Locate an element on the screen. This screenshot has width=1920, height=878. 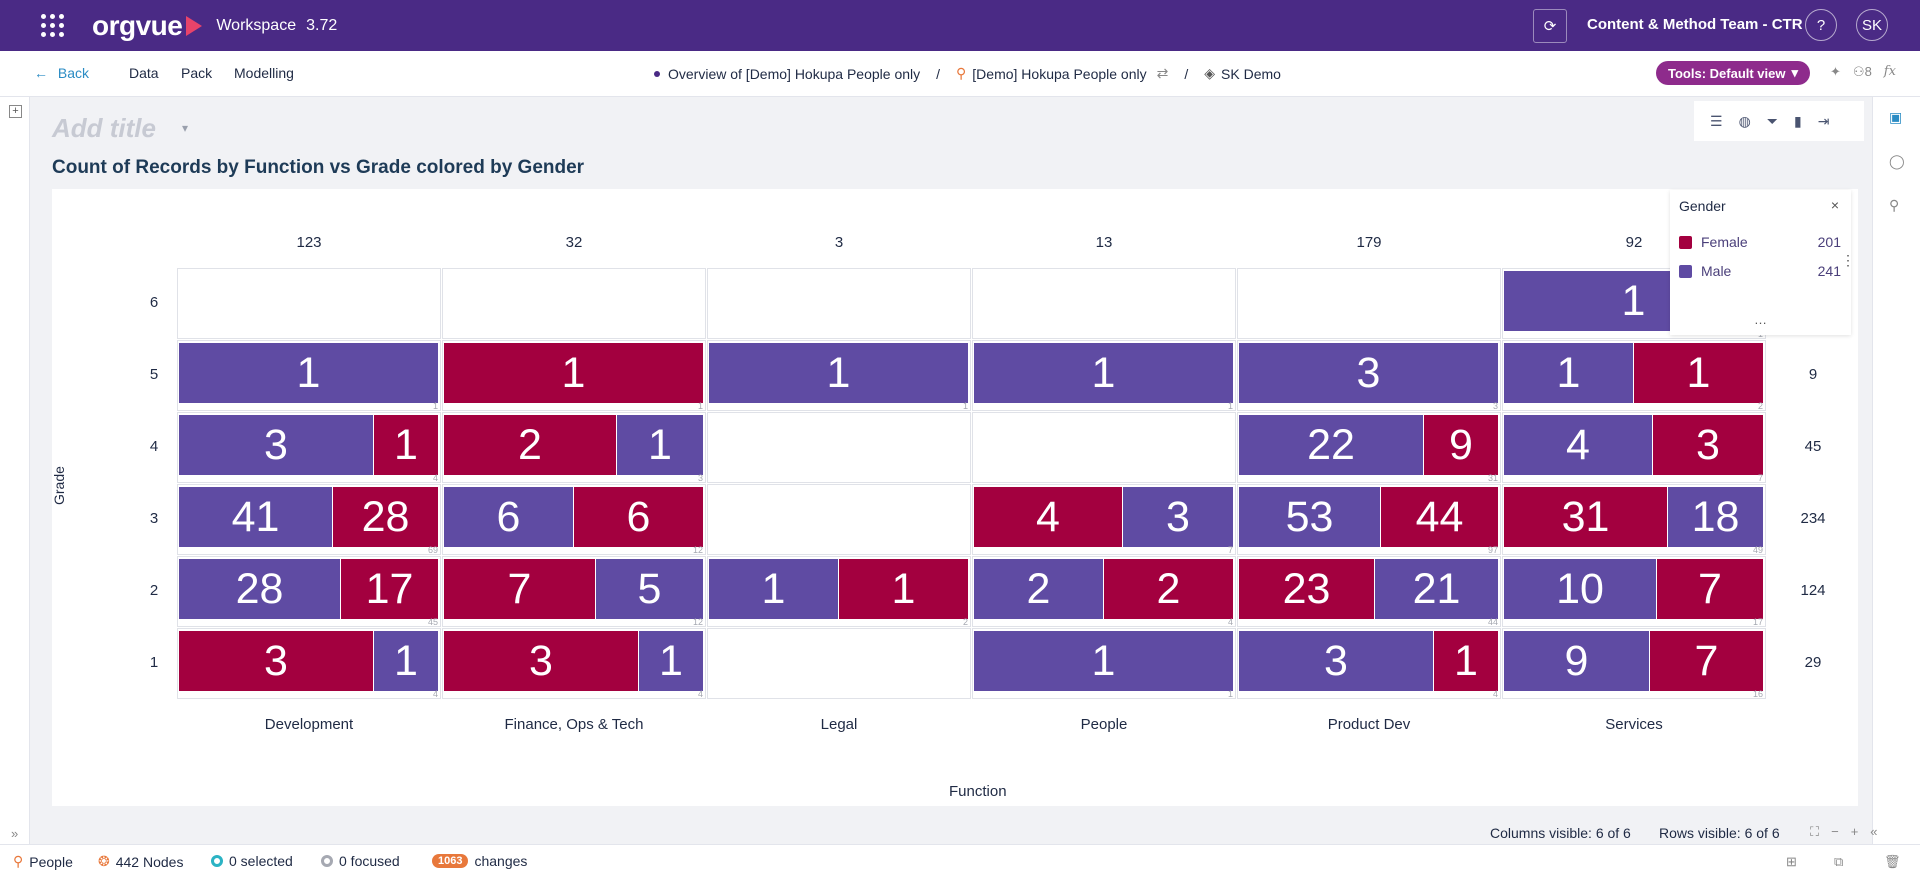
footer-focused: 0 focused is located at coordinates (360, 861).